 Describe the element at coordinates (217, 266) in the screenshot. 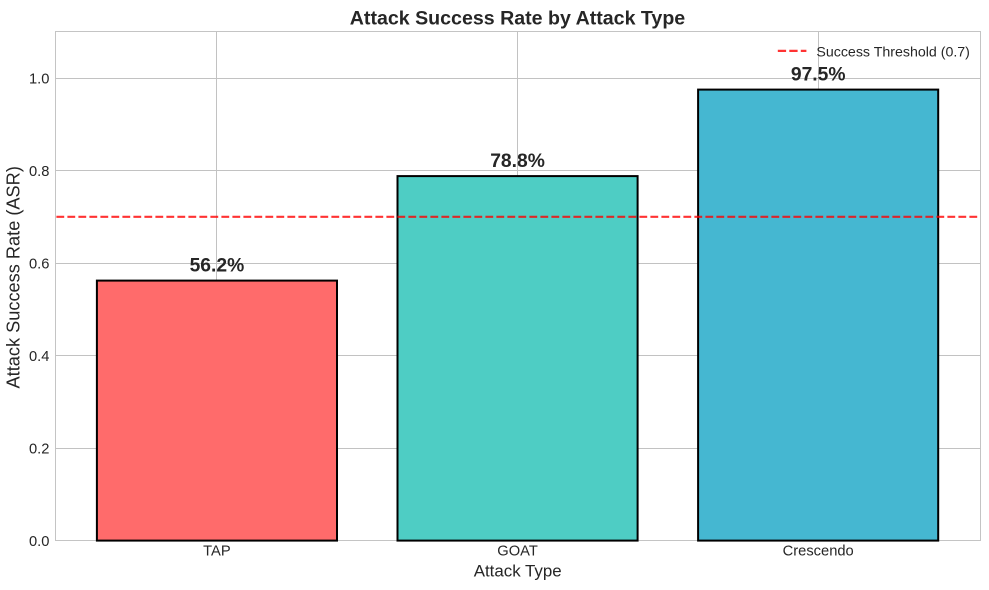

I see `svg-text: 56.2%` at that location.